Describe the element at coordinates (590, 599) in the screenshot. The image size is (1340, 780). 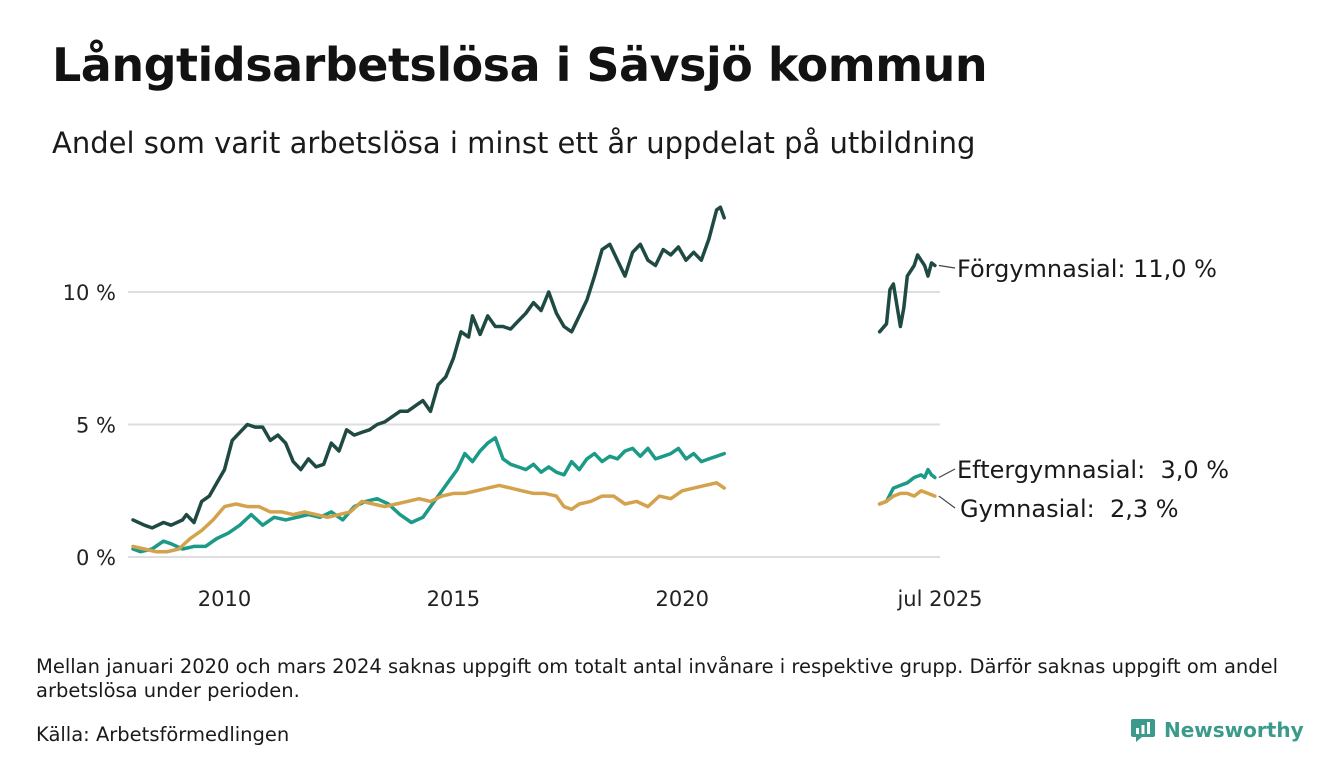
I see `x-axis-ticks: 2010 2015 2020 jul 2025` at that location.